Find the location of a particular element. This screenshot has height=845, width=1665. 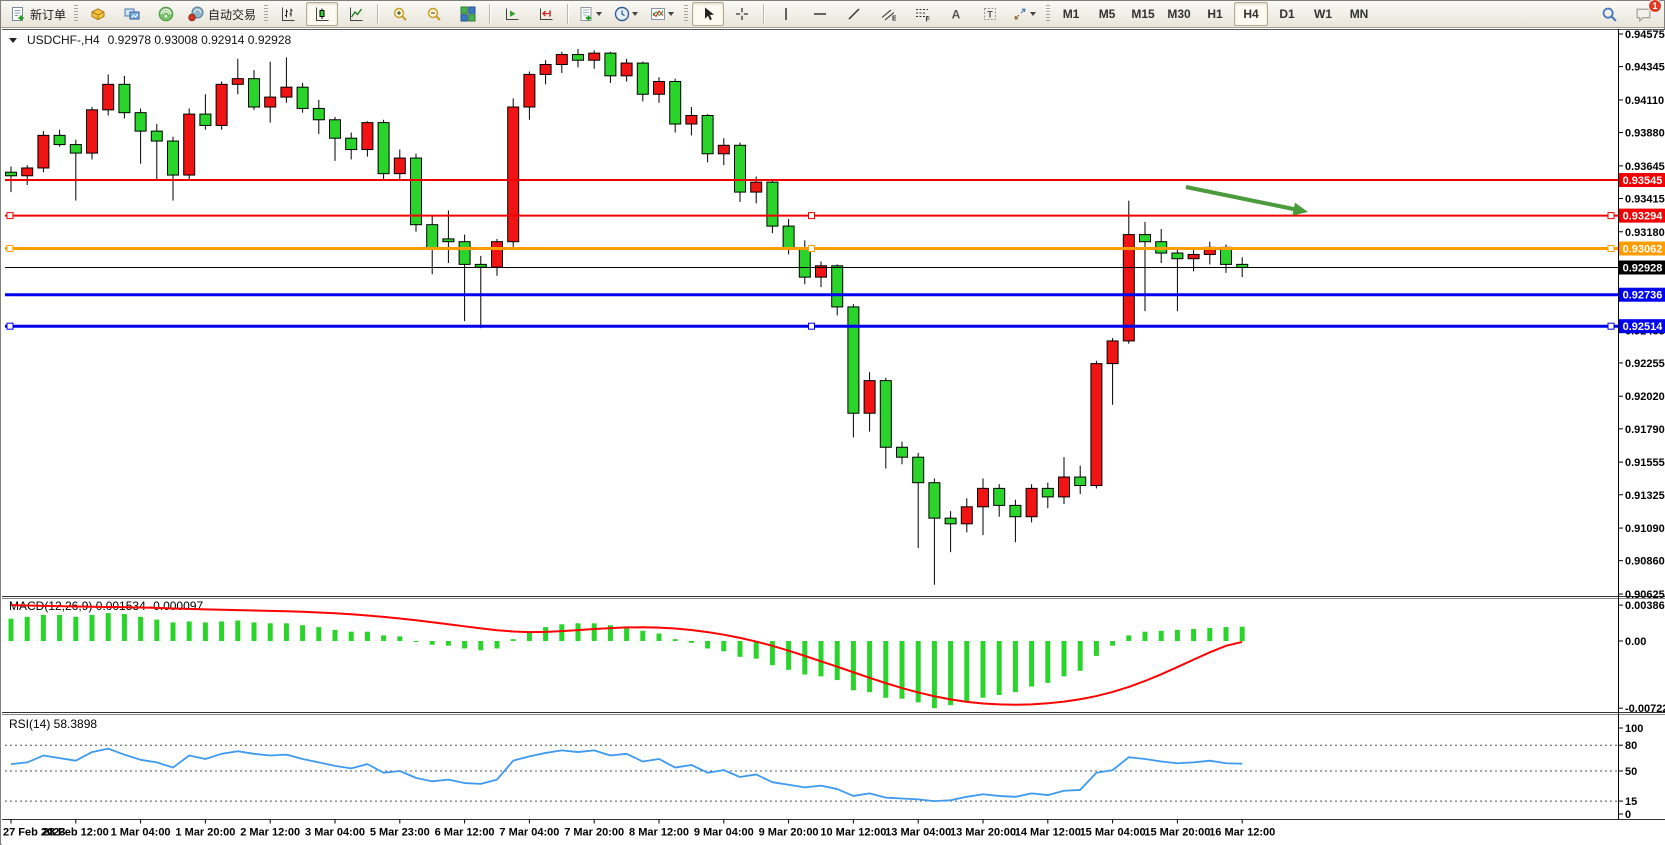

text-tool: A is located at coordinates (956, 14).